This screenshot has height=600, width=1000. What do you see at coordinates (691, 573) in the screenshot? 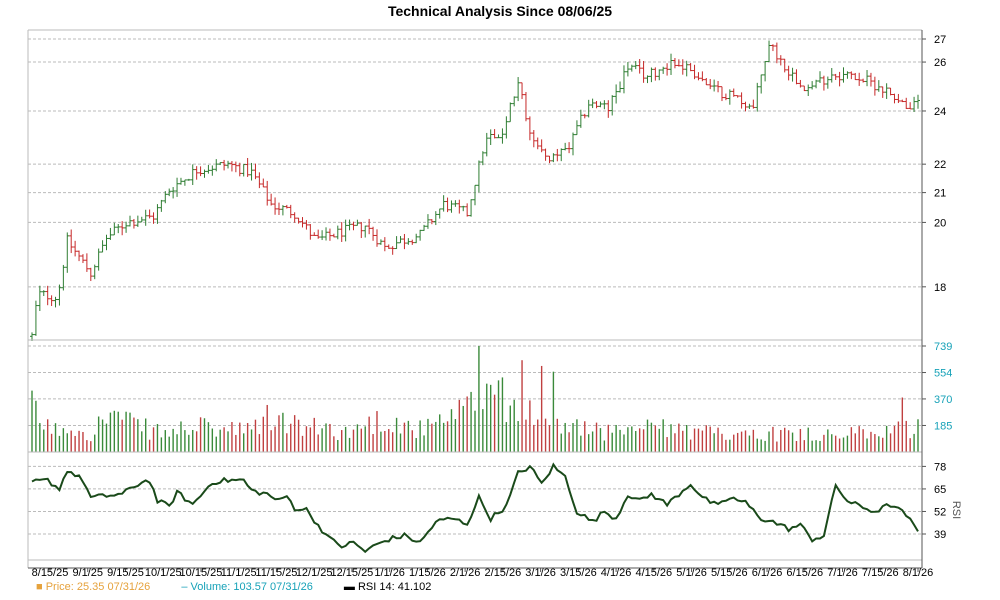
I see `x-tick-label: 5/1/26` at bounding box center [691, 573].